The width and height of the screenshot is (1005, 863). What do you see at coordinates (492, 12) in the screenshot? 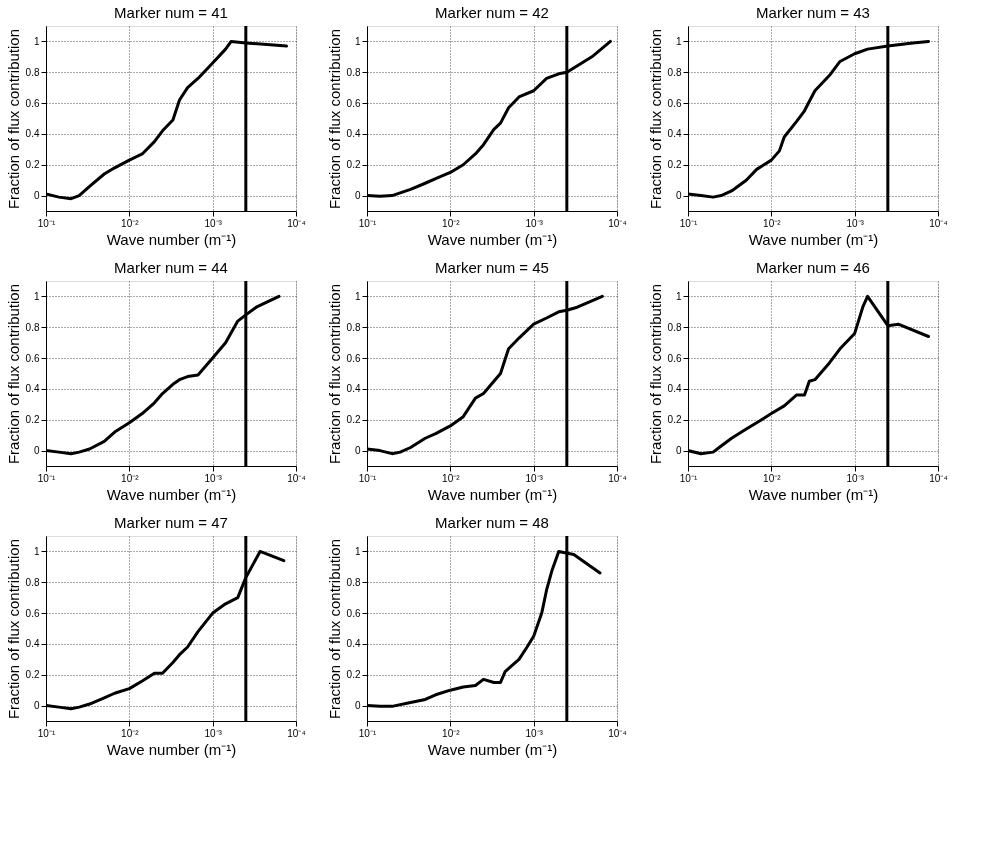
I see `chart-title: Marker num = 42` at bounding box center [492, 12].